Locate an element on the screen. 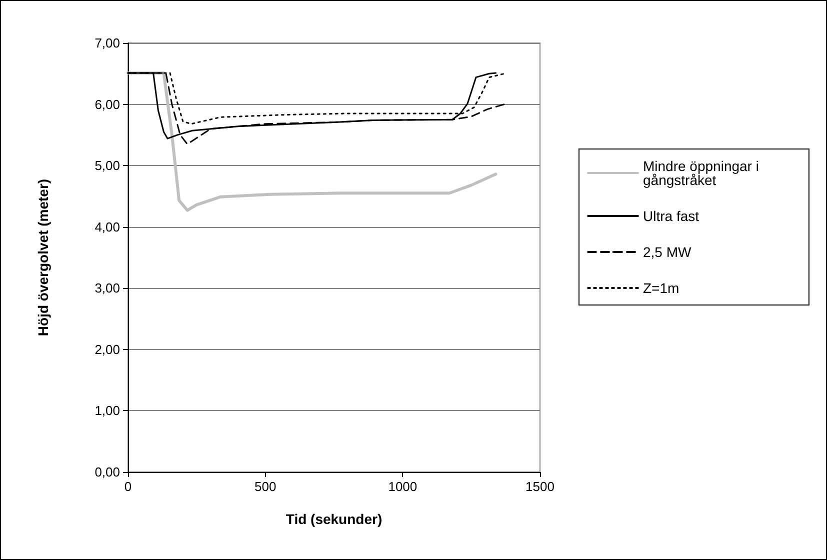  y-tick-label: 3,00 is located at coordinates (107, 288).